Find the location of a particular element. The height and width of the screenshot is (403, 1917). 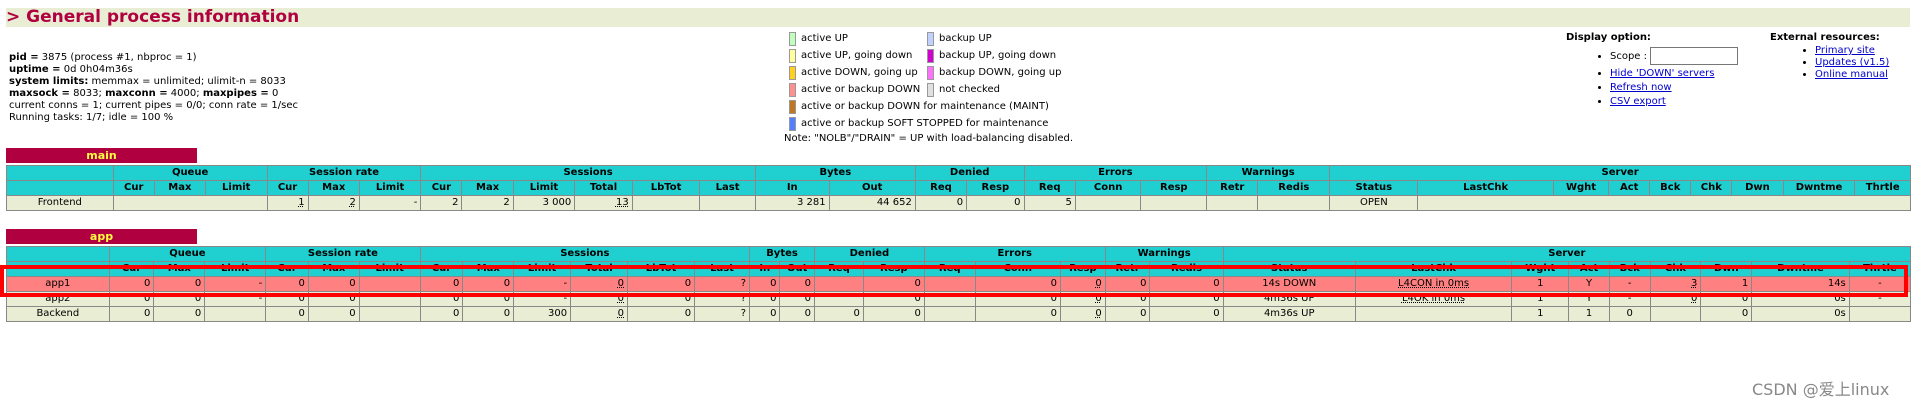

group-denied: Denied is located at coordinates (869, 254).